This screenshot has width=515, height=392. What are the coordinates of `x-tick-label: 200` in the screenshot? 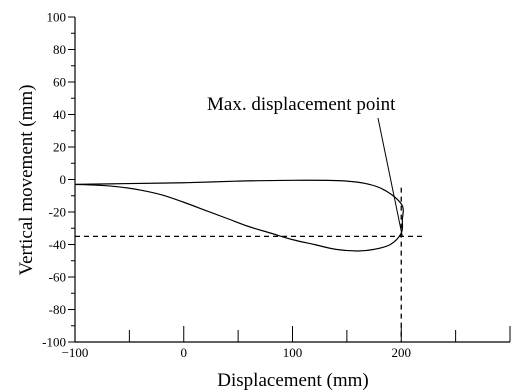 It's located at (402, 352).